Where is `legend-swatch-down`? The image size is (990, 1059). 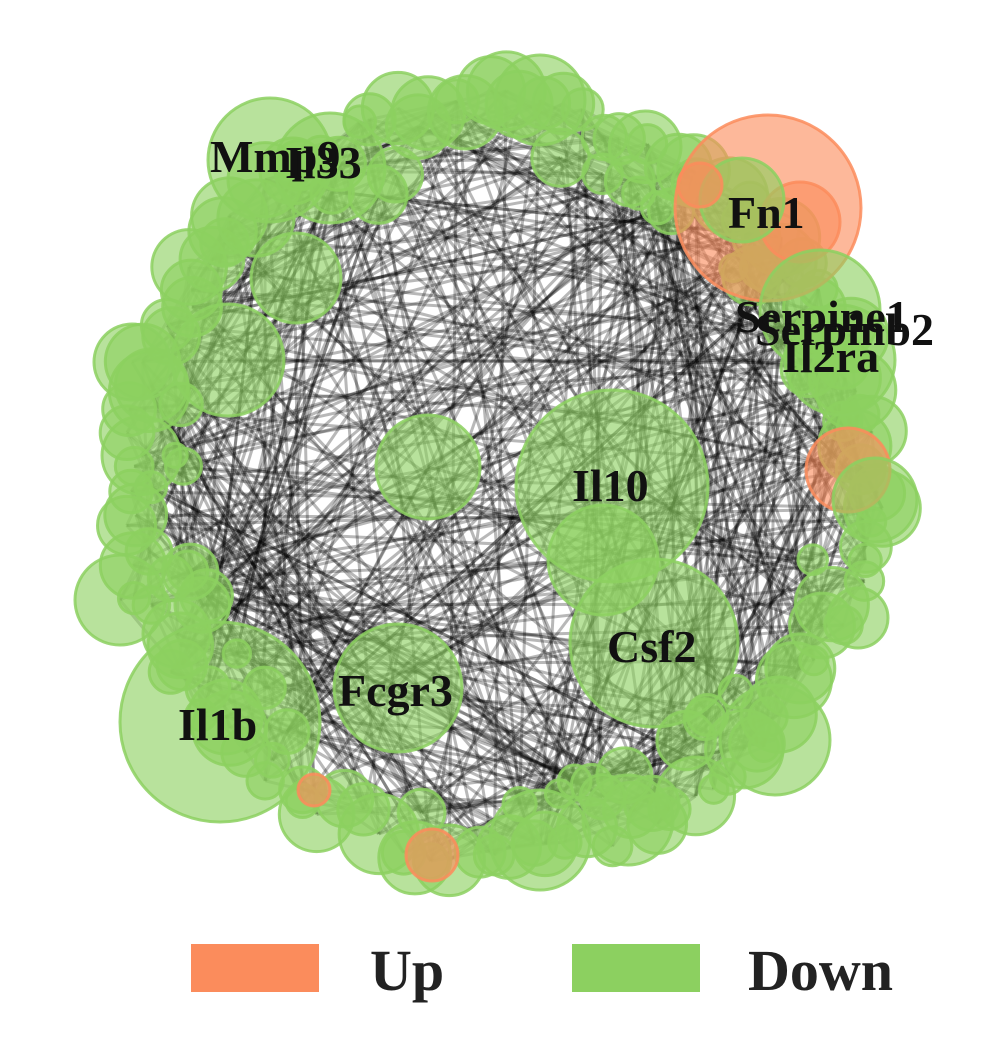 legend-swatch-down is located at coordinates (636, 968).